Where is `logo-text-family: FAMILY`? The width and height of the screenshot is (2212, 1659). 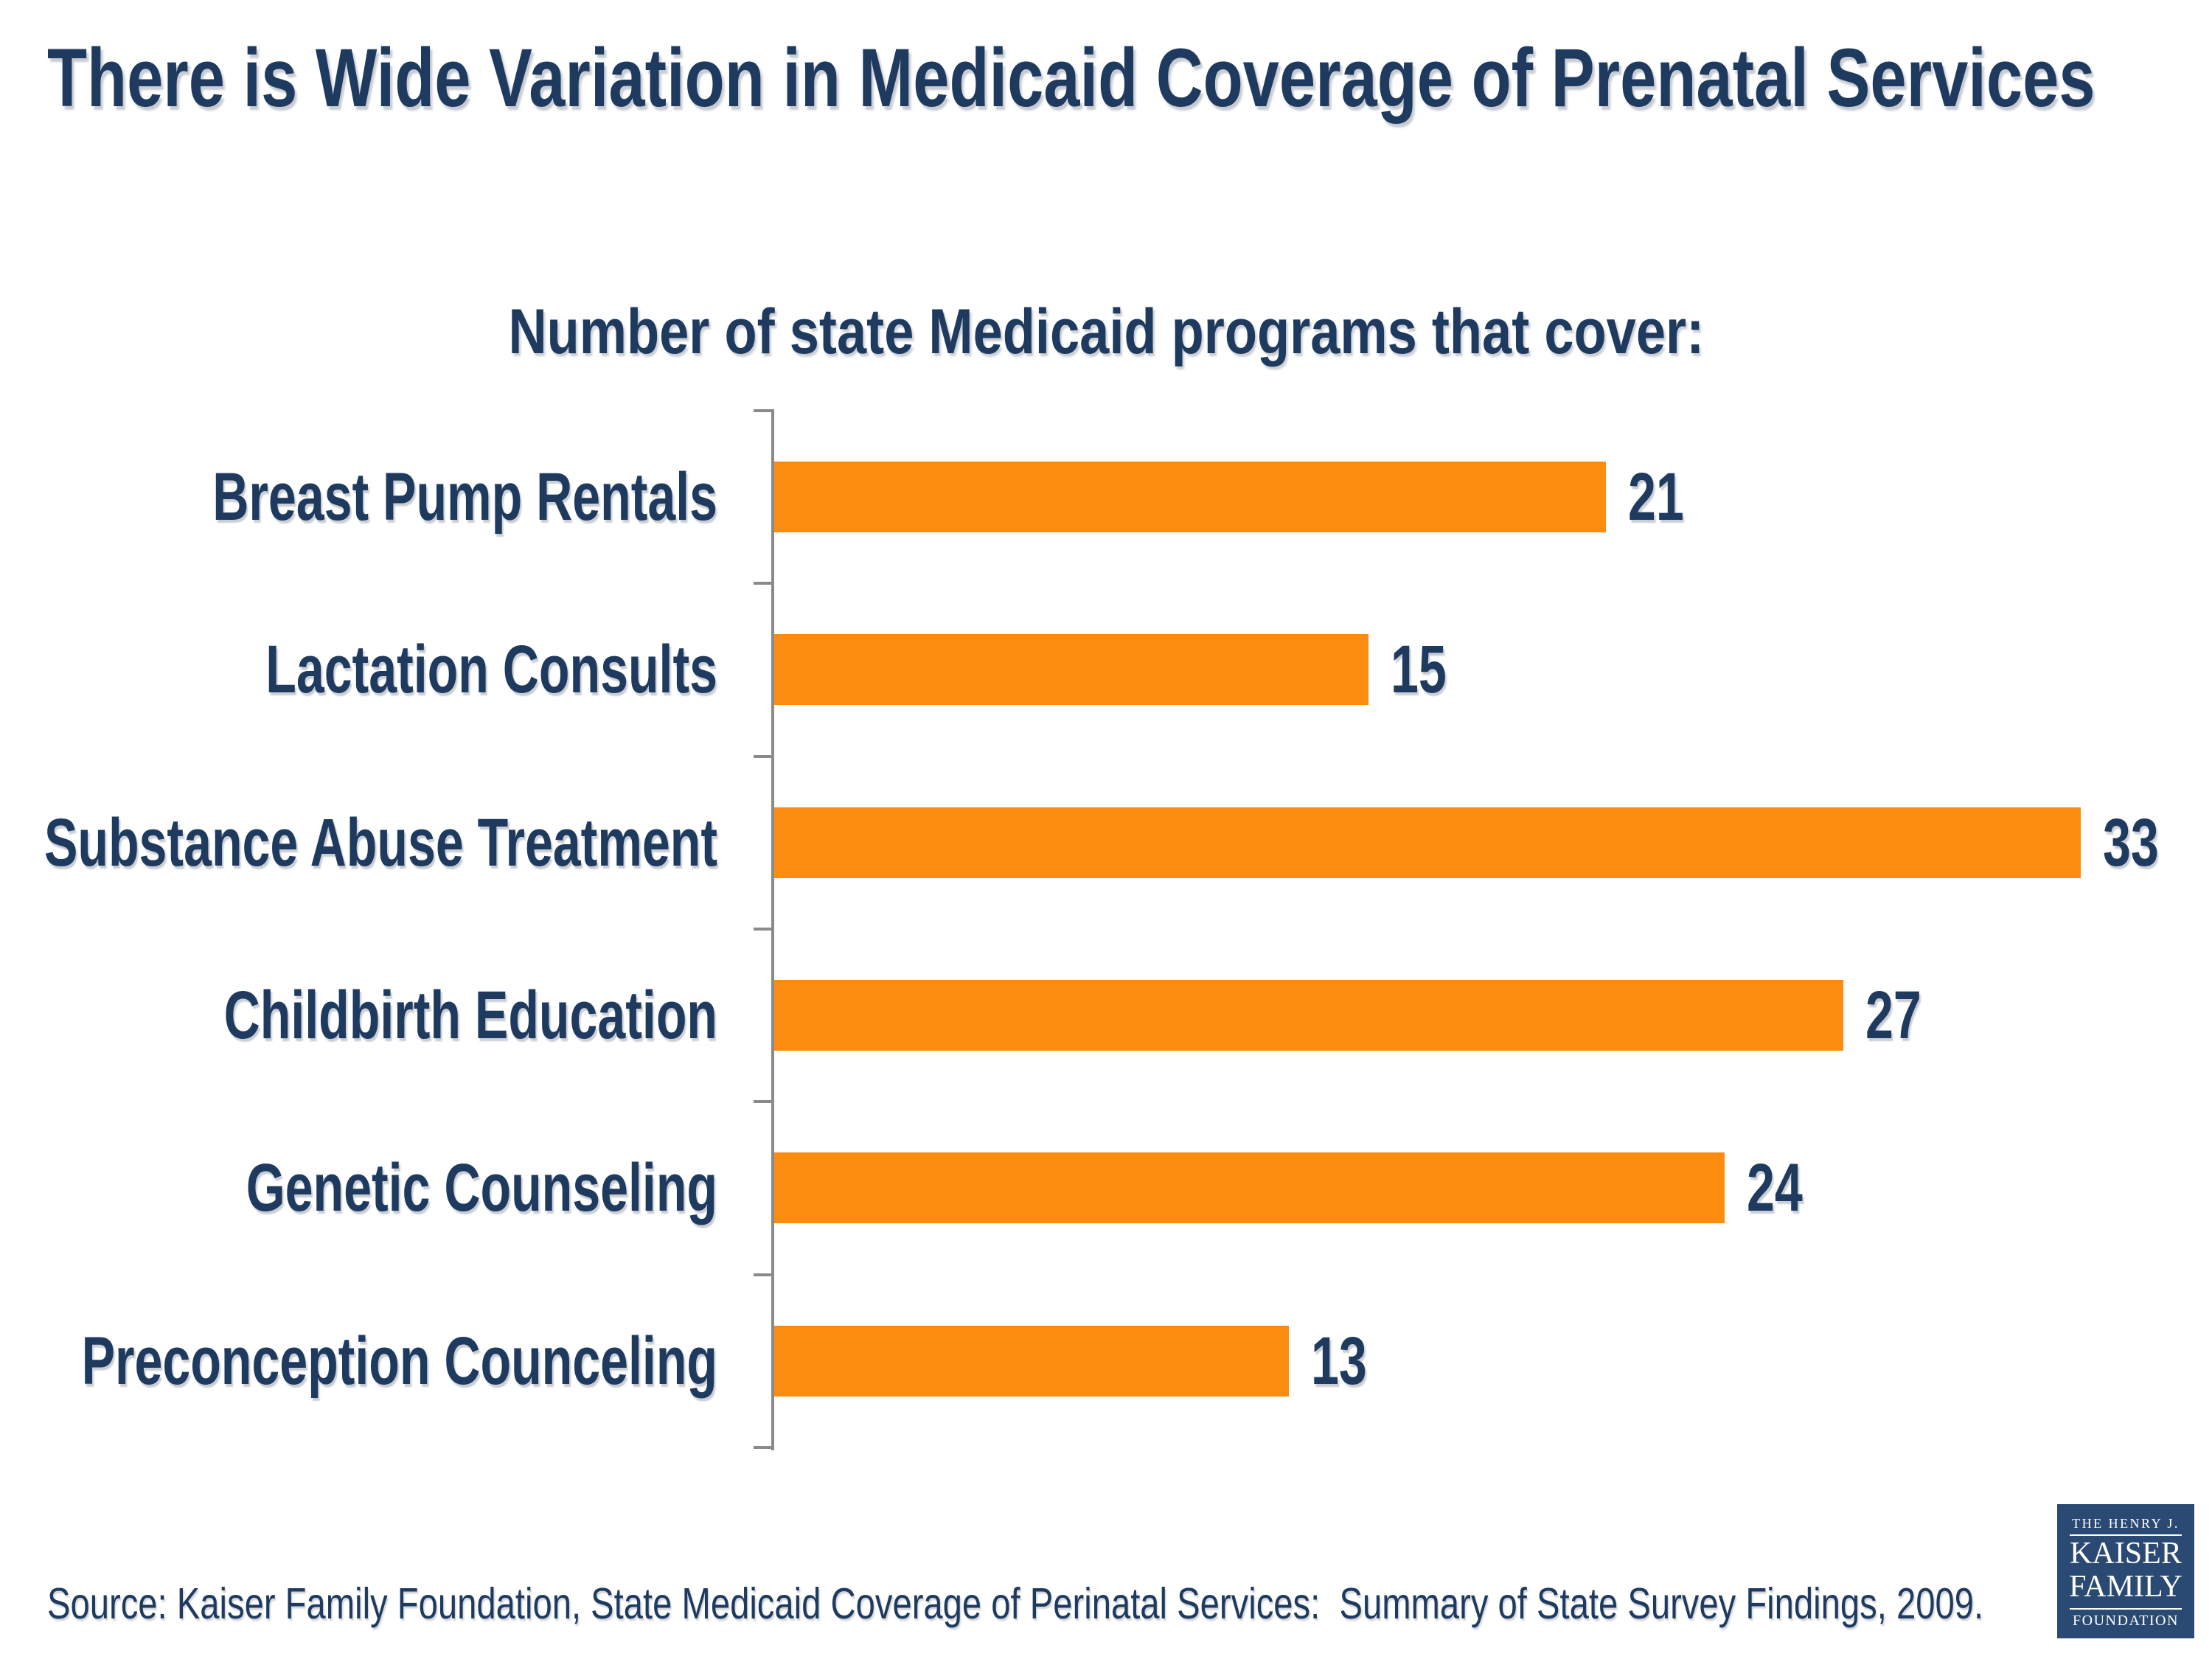
logo-text-family: FAMILY is located at coordinates (2126, 1587).